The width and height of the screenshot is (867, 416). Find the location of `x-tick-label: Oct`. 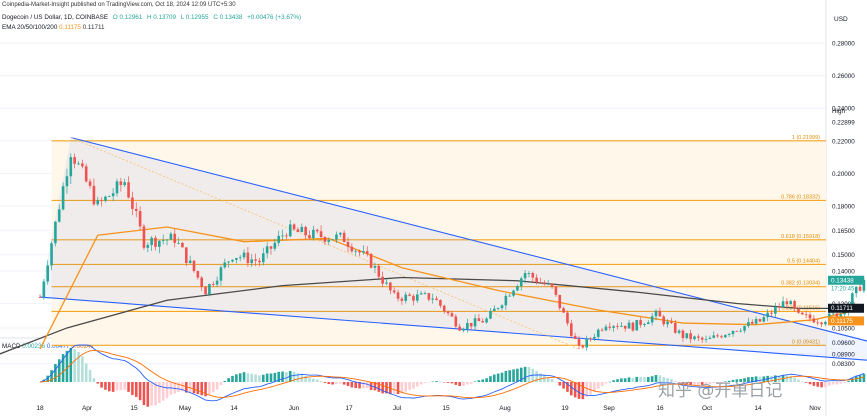

x-tick-label: Oct is located at coordinates (707, 408).